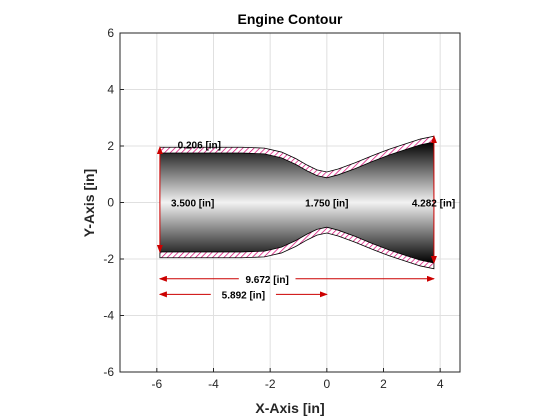  I want to click on y-tick-label: 0, so click(110, 203).